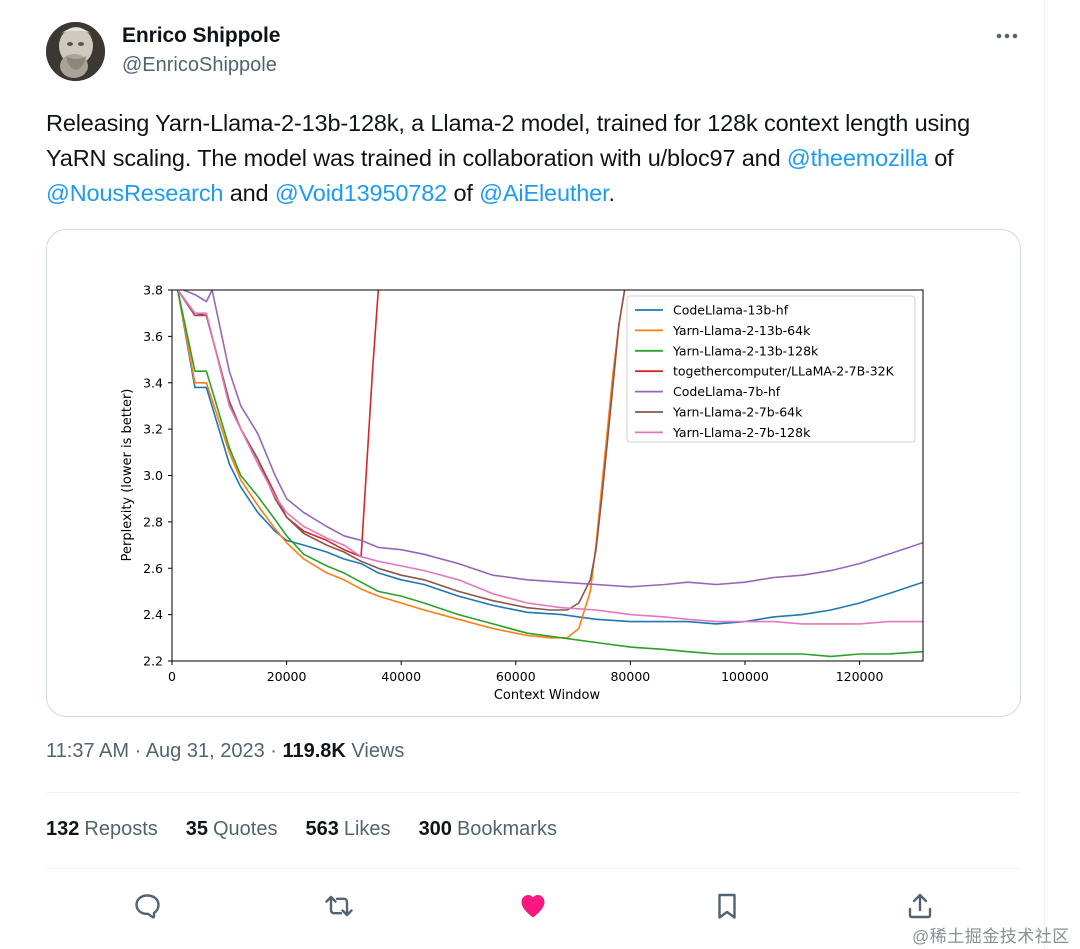  I want to click on views-count: 119.8K, so click(314, 751).